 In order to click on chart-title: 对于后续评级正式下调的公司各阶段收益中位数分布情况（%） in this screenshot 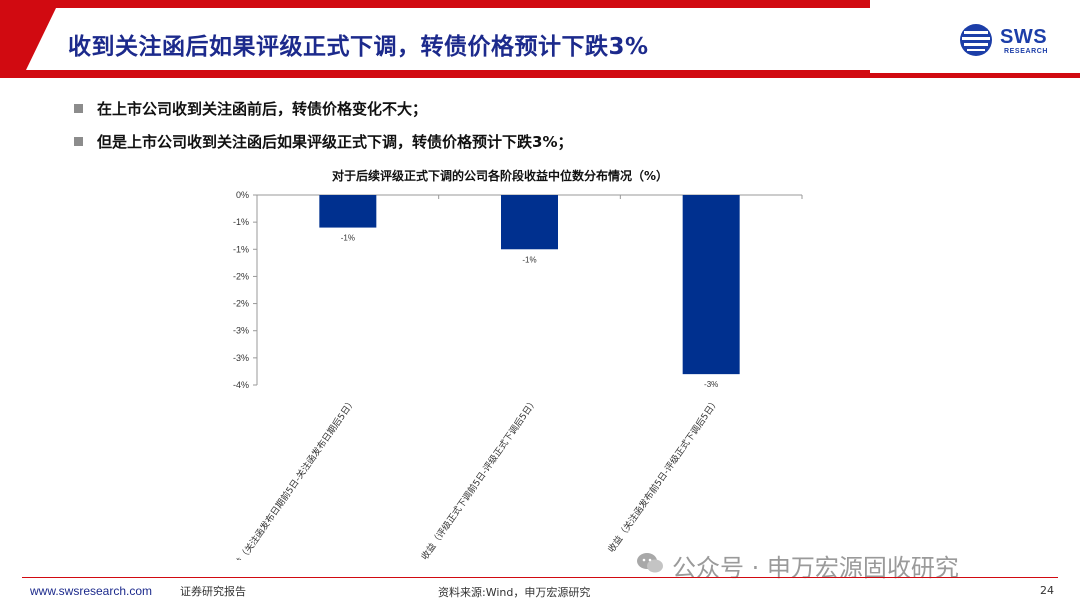, I will do `click(500, 176)`.